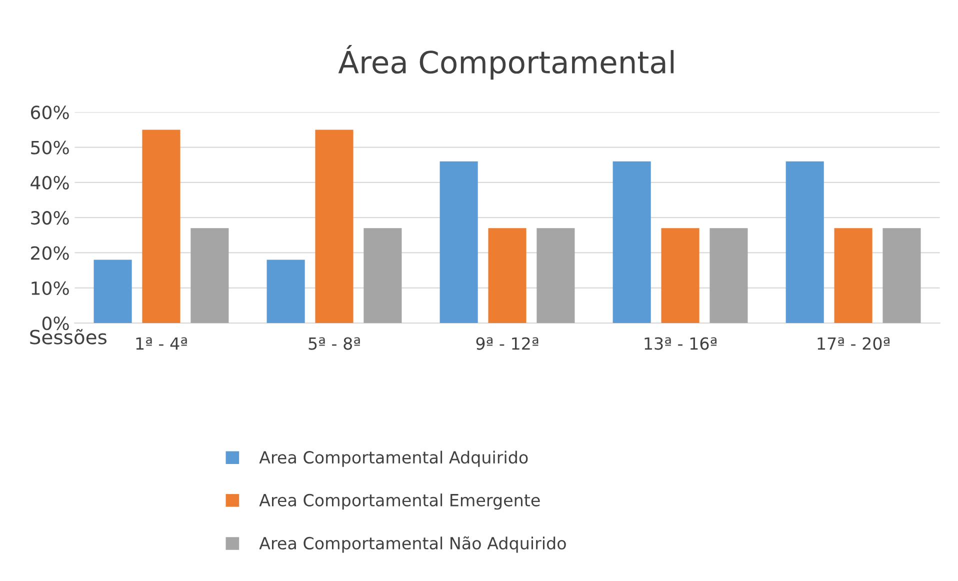 Image resolution: width=958 pixels, height=581 pixels. Describe the element at coordinates (49, 113) in the screenshot. I see `y-tick-label: 60%` at that location.